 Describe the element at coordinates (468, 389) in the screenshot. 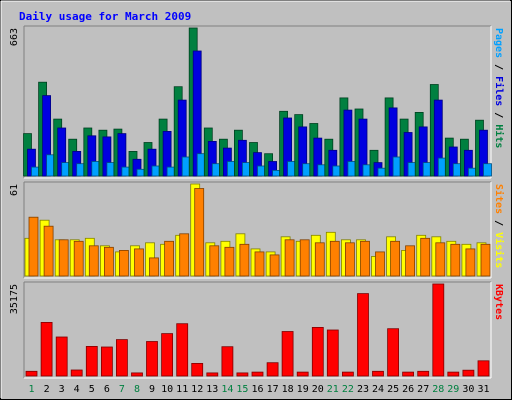

I see `x-tick-label: 30` at that location.